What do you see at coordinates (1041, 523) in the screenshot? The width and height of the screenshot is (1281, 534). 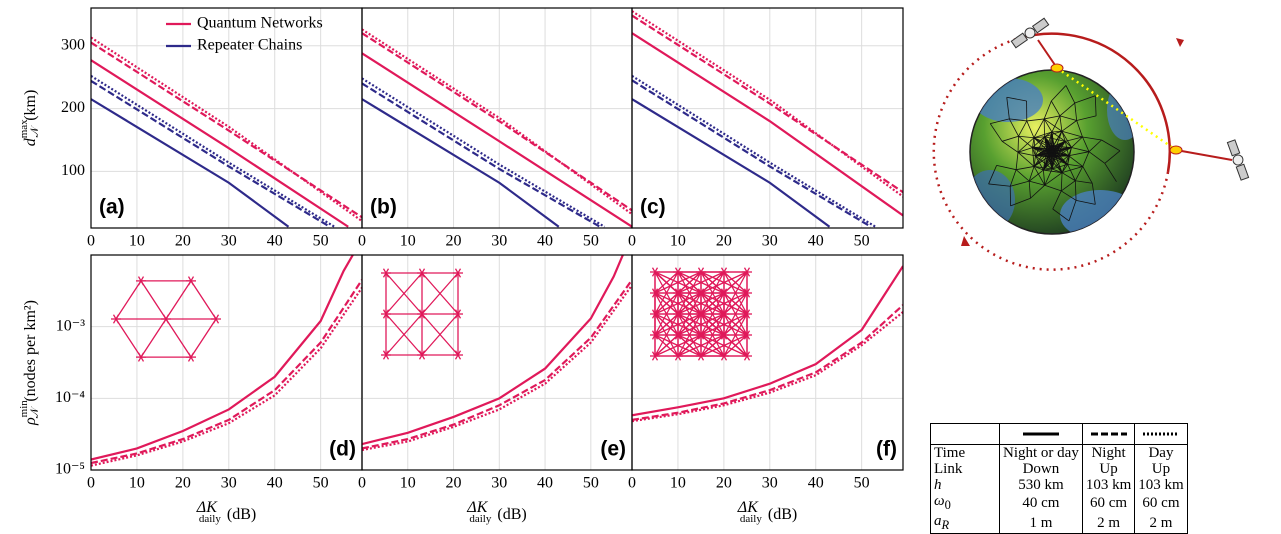 I see `table-cell: 1 m` at bounding box center [1041, 523].